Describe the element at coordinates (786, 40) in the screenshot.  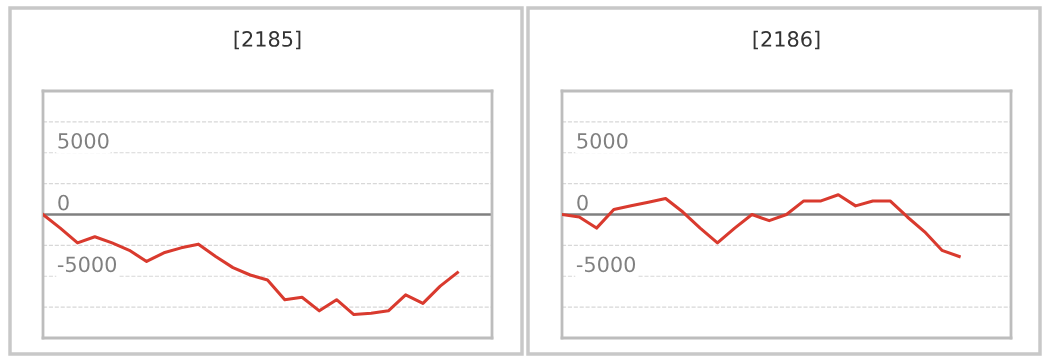
I see `chart-title: [2186]` at that location.